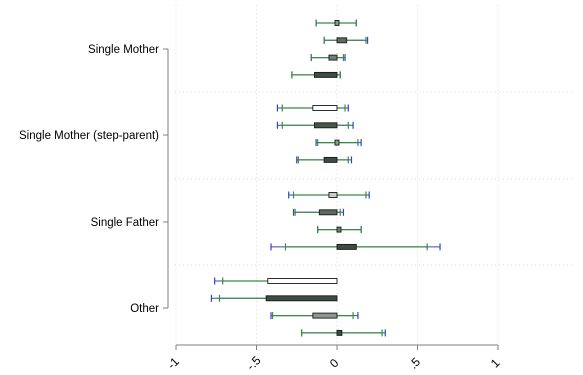  I want to click on x-tick-label: 1, so click(495, 363).